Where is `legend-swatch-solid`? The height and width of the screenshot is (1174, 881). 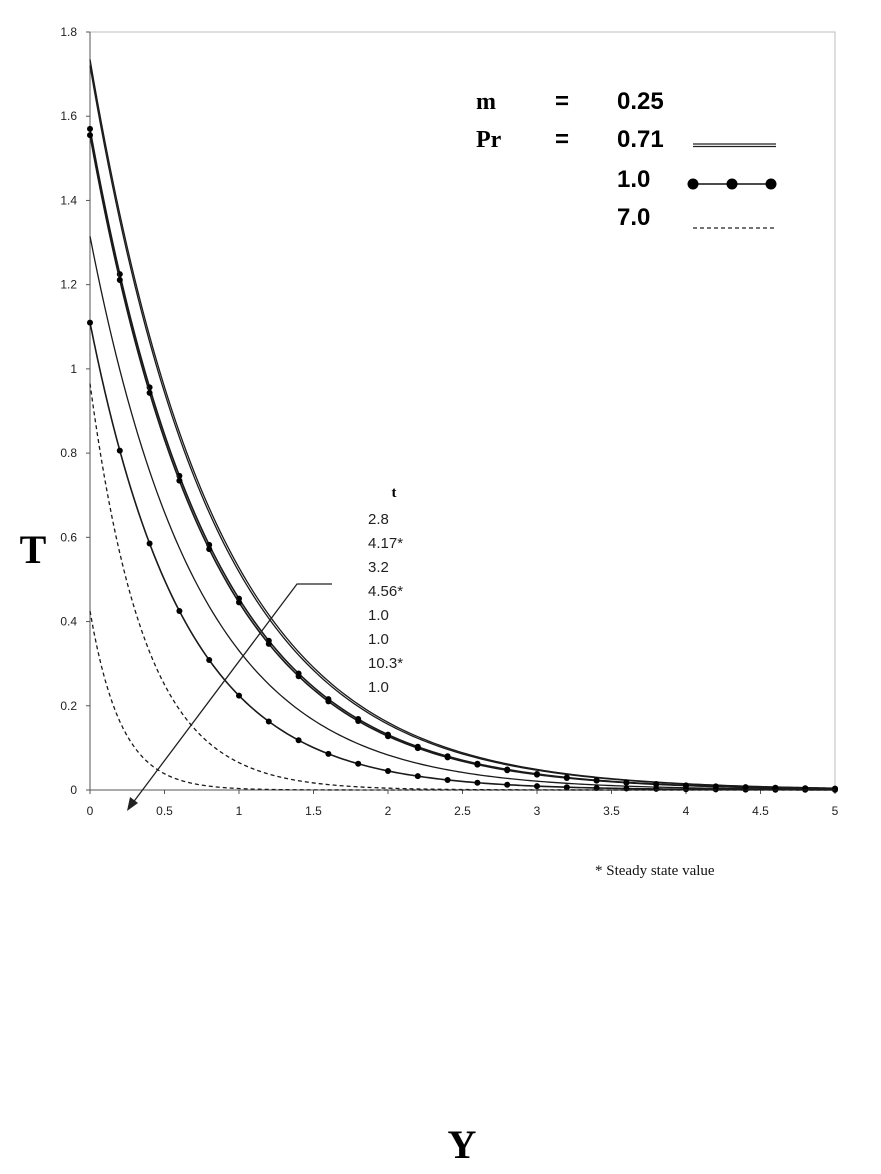 legend-swatch-solid is located at coordinates (734, 145).